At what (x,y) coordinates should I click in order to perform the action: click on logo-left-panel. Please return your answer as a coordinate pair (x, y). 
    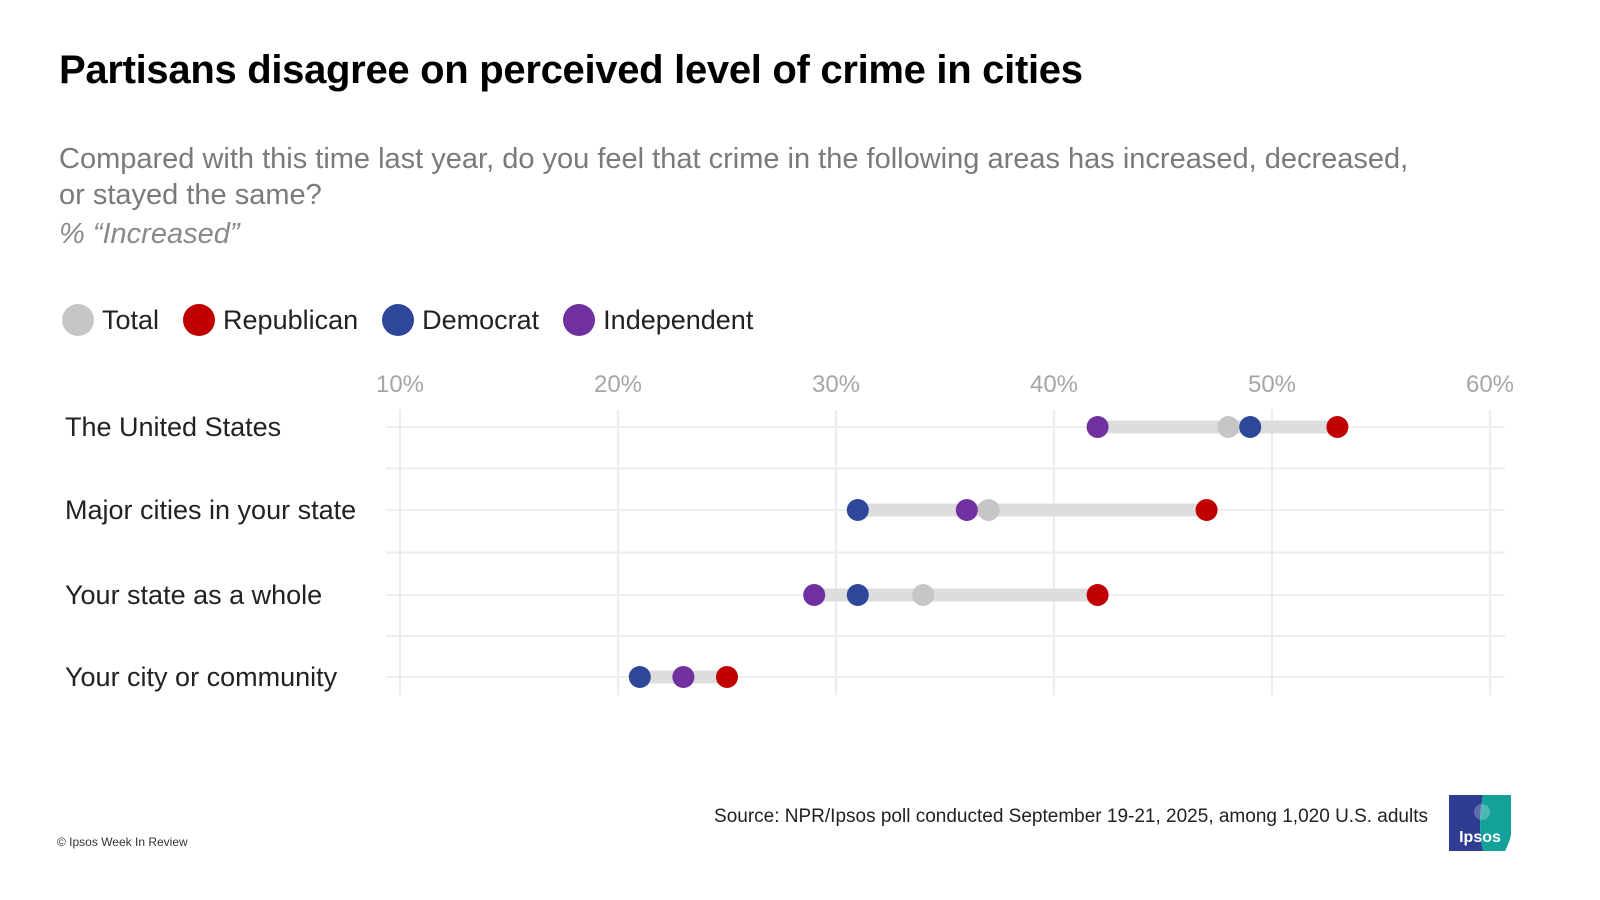
    Looking at the image, I should click on (1466, 823).